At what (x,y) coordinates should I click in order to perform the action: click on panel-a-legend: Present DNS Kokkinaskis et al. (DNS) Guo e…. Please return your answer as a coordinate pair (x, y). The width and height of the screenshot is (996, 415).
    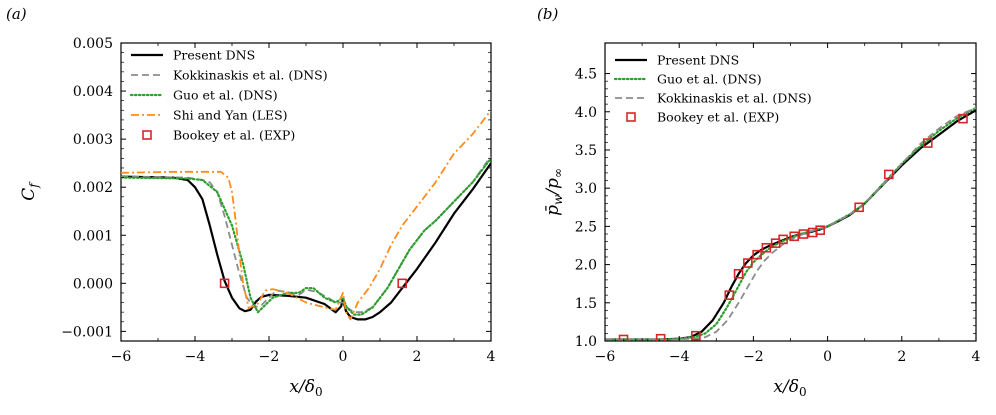
    Looking at the image, I should click on (228, 95).